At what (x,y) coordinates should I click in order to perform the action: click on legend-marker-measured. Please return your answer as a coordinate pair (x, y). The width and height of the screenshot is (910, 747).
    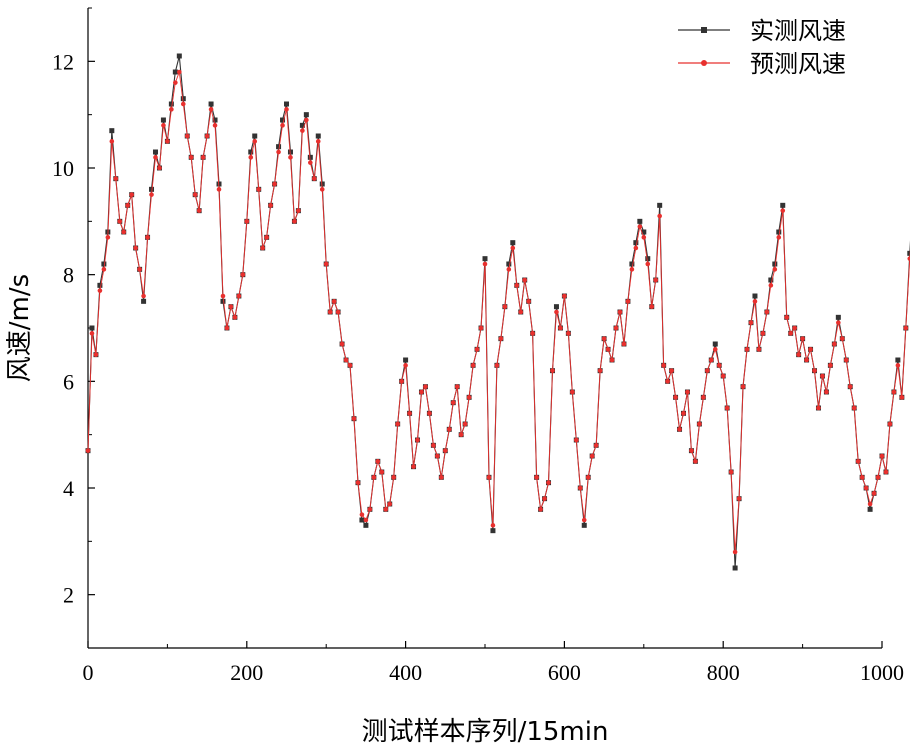
    Looking at the image, I should click on (704, 30).